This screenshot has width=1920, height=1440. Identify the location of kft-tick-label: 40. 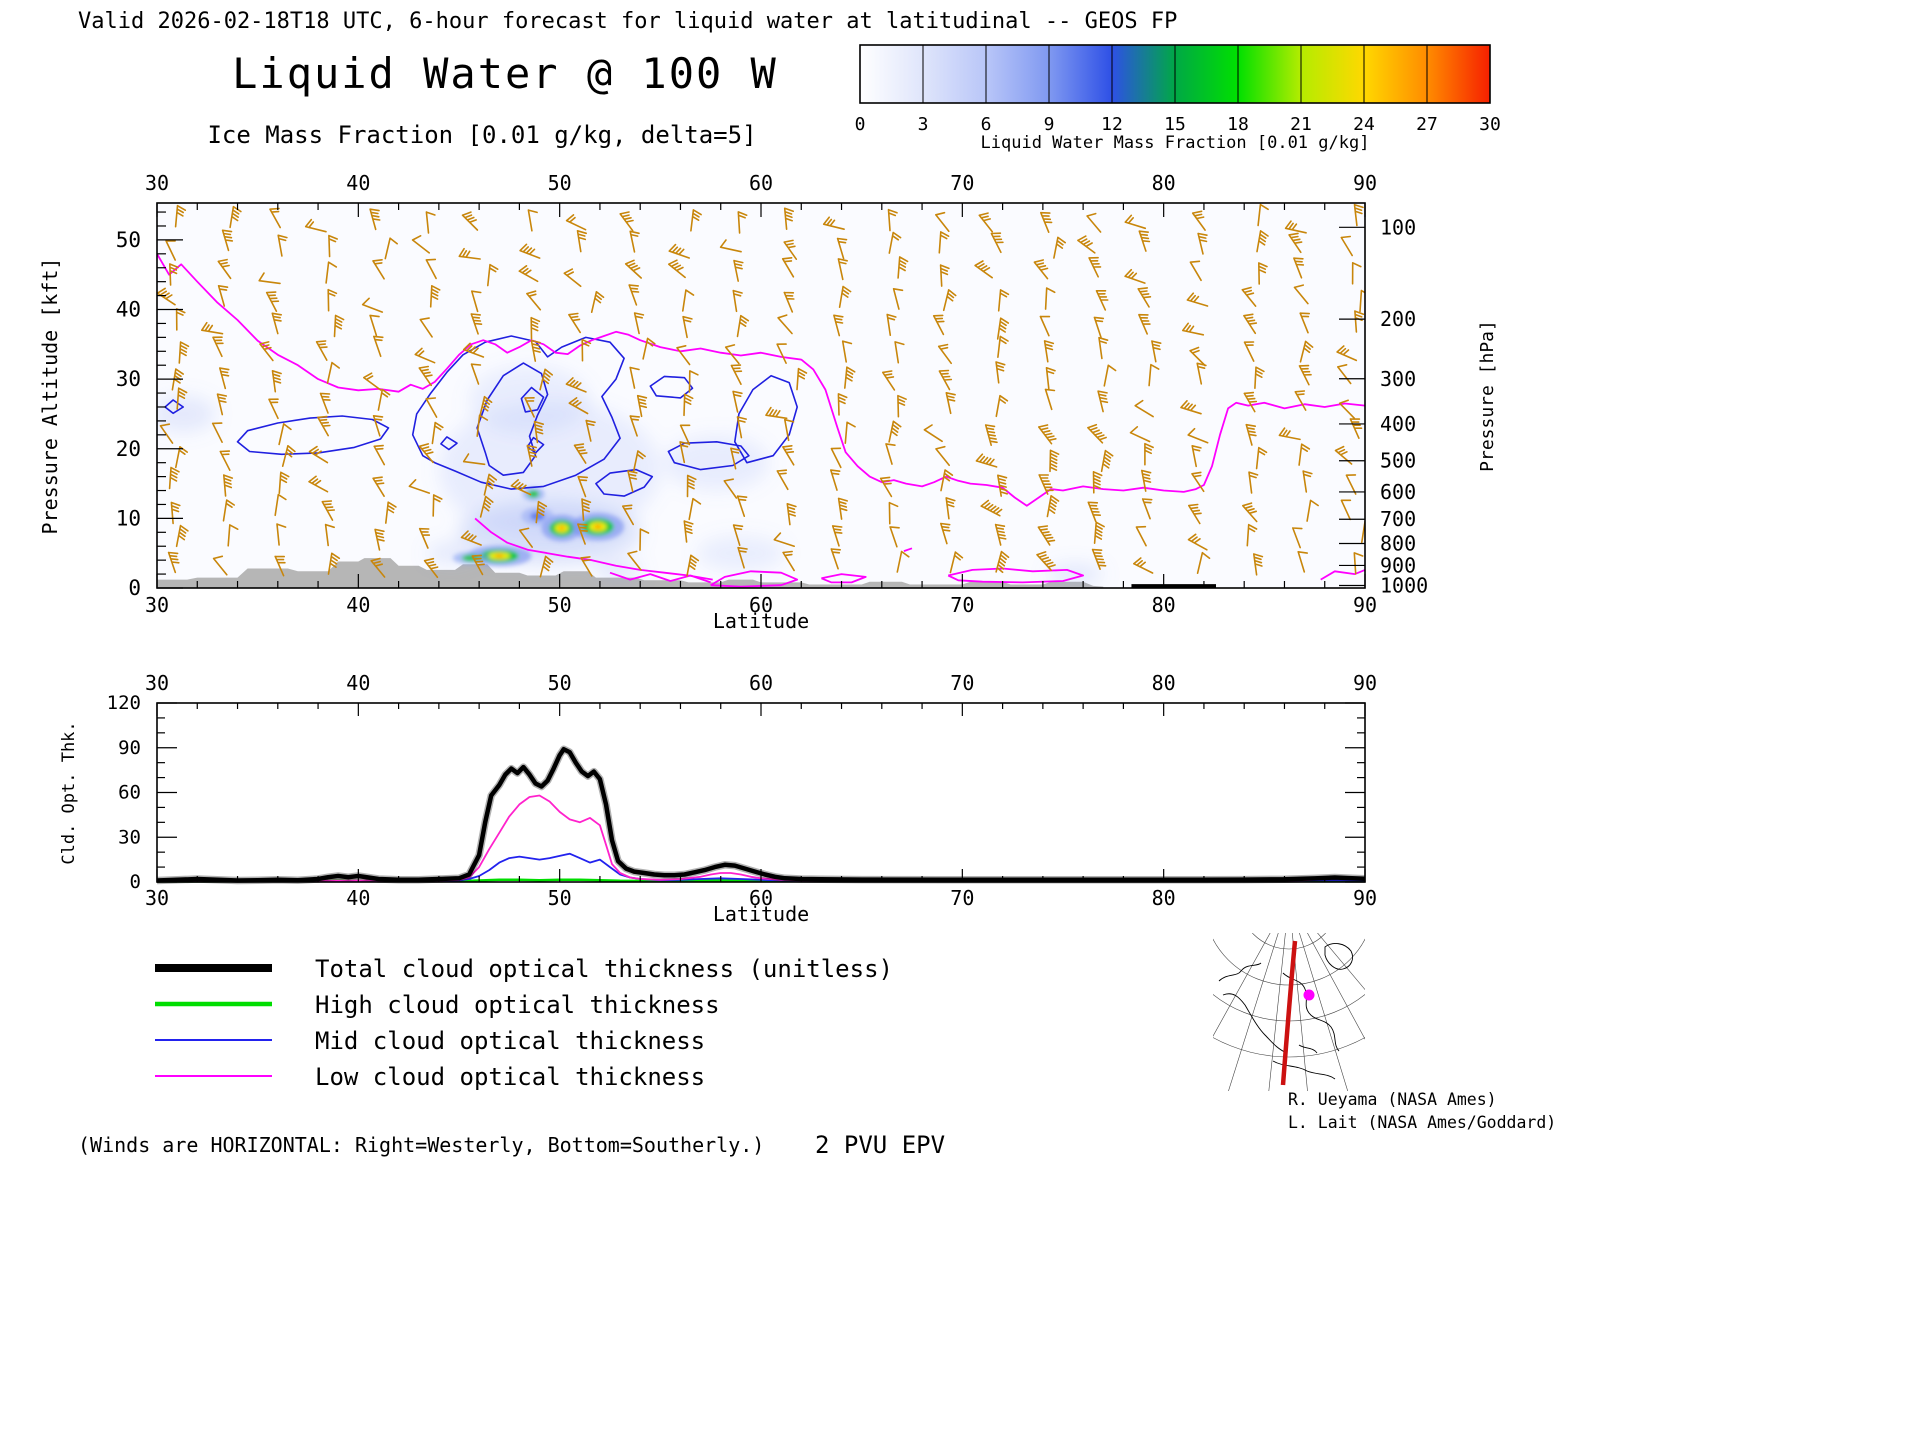
(128, 310).